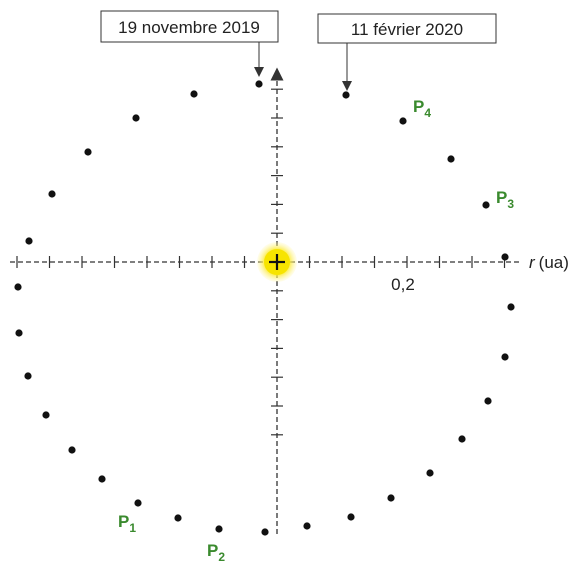  I want to click on callout-left: 19 novembre 2019, so click(189, 43).